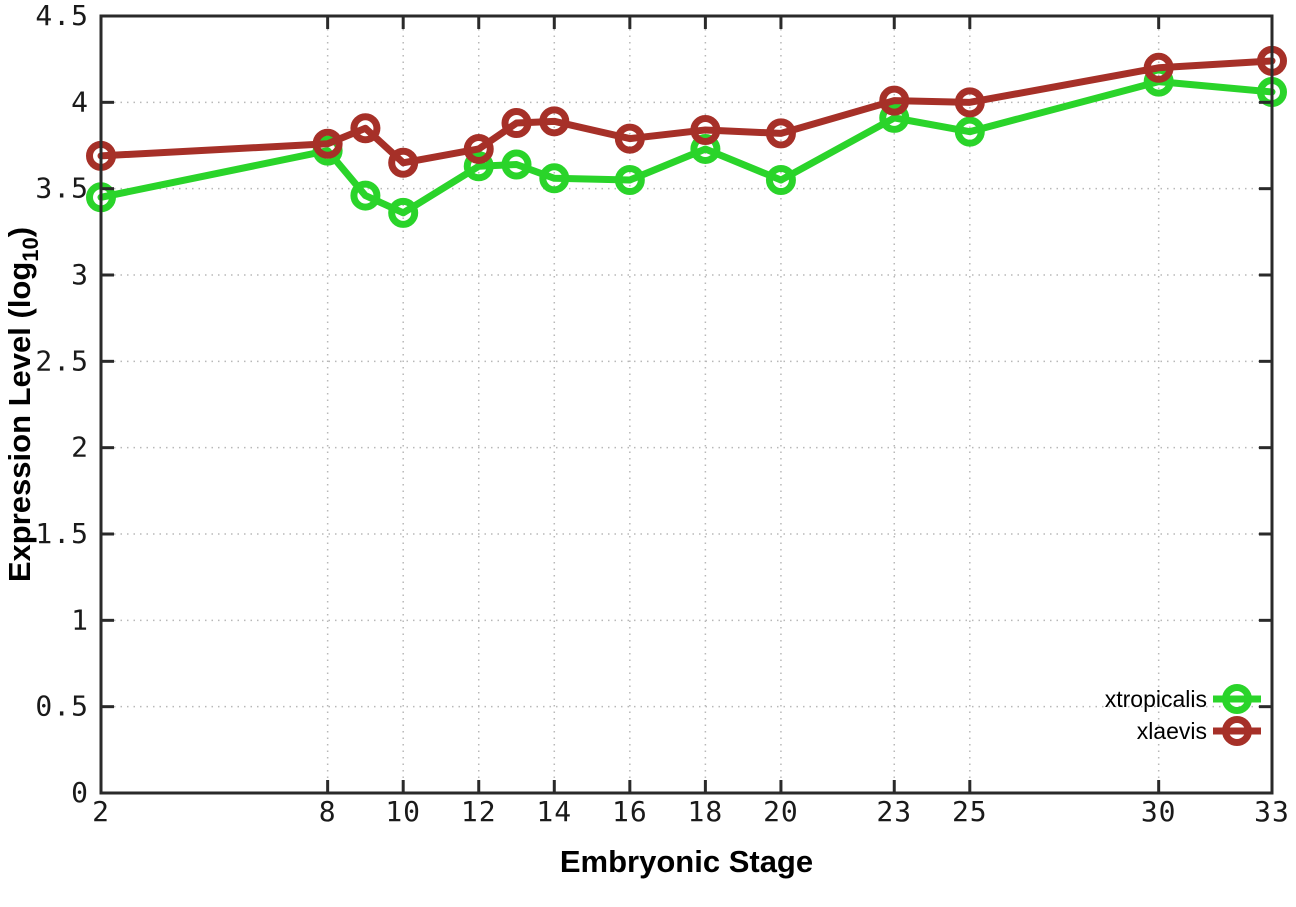  Describe the element at coordinates (62, 360) in the screenshot. I see `y-tick-label: 2.5` at that location.